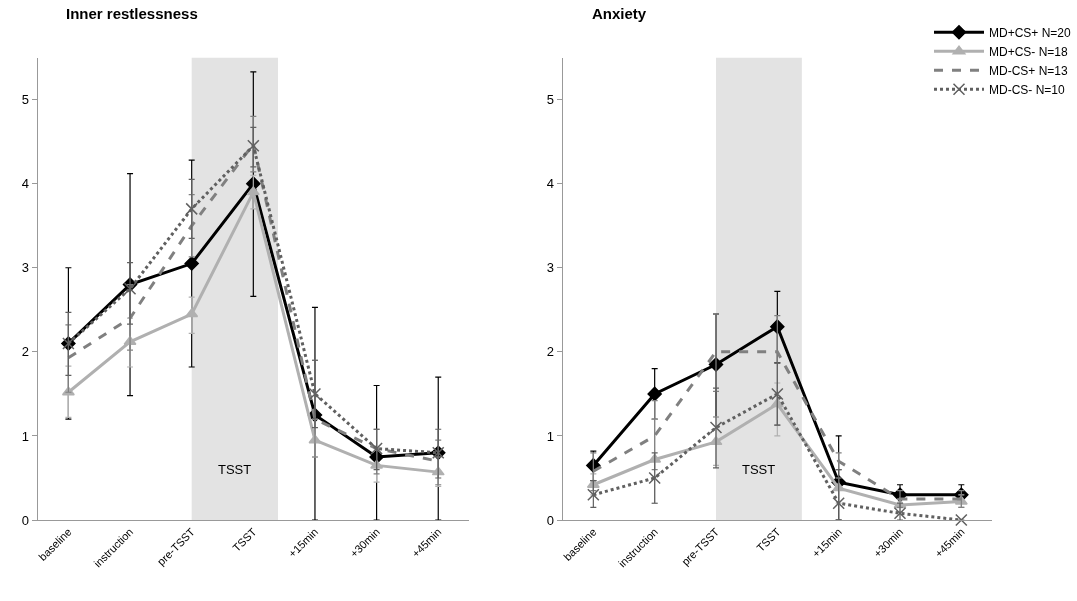  What do you see at coordinates (132, 13) in the screenshot?
I see `chart-title: Inner restlessness` at bounding box center [132, 13].